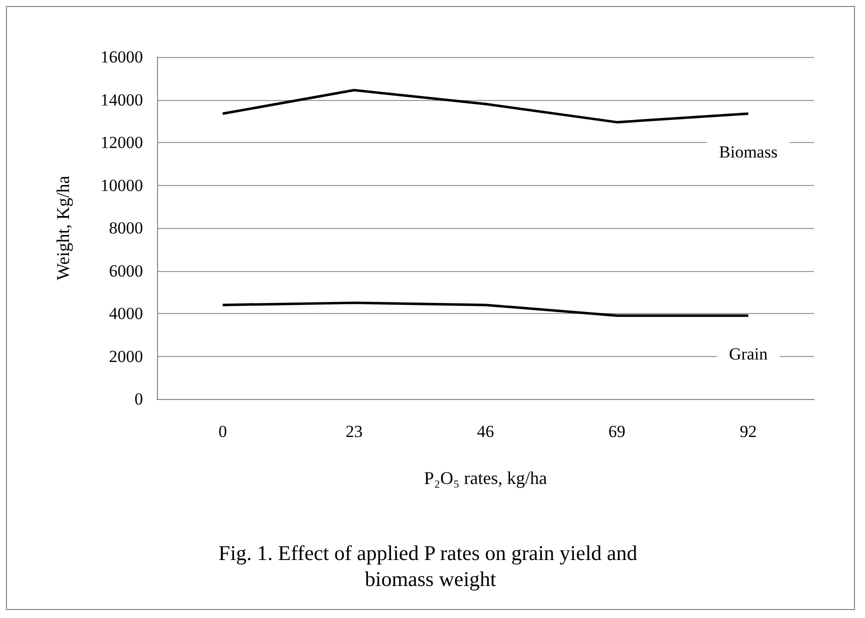 The width and height of the screenshot is (865, 618). What do you see at coordinates (63, 228) in the screenshot?
I see `y-axis-title: Weight, Kg/ha` at bounding box center [63, 228].